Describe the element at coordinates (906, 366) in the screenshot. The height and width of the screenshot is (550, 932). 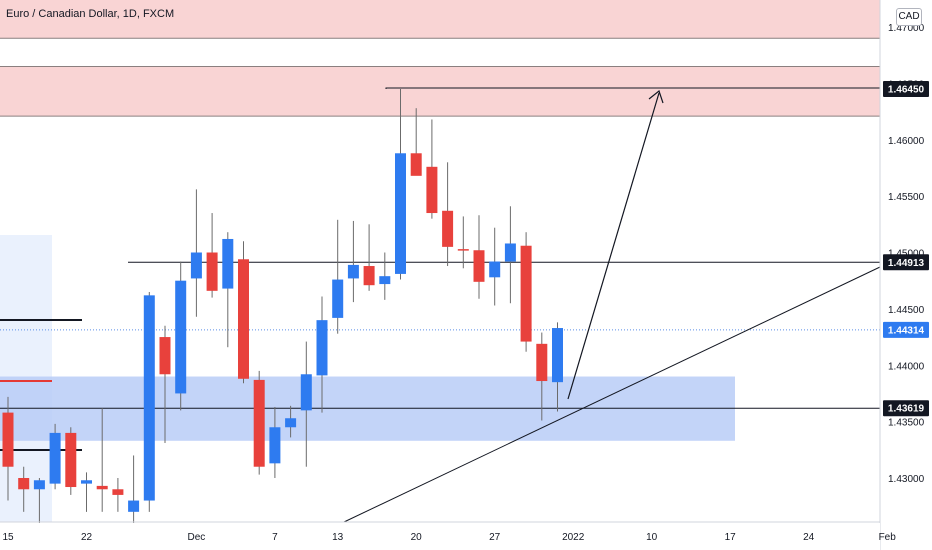
I see `y-tick-label: 1.44000` at that location.